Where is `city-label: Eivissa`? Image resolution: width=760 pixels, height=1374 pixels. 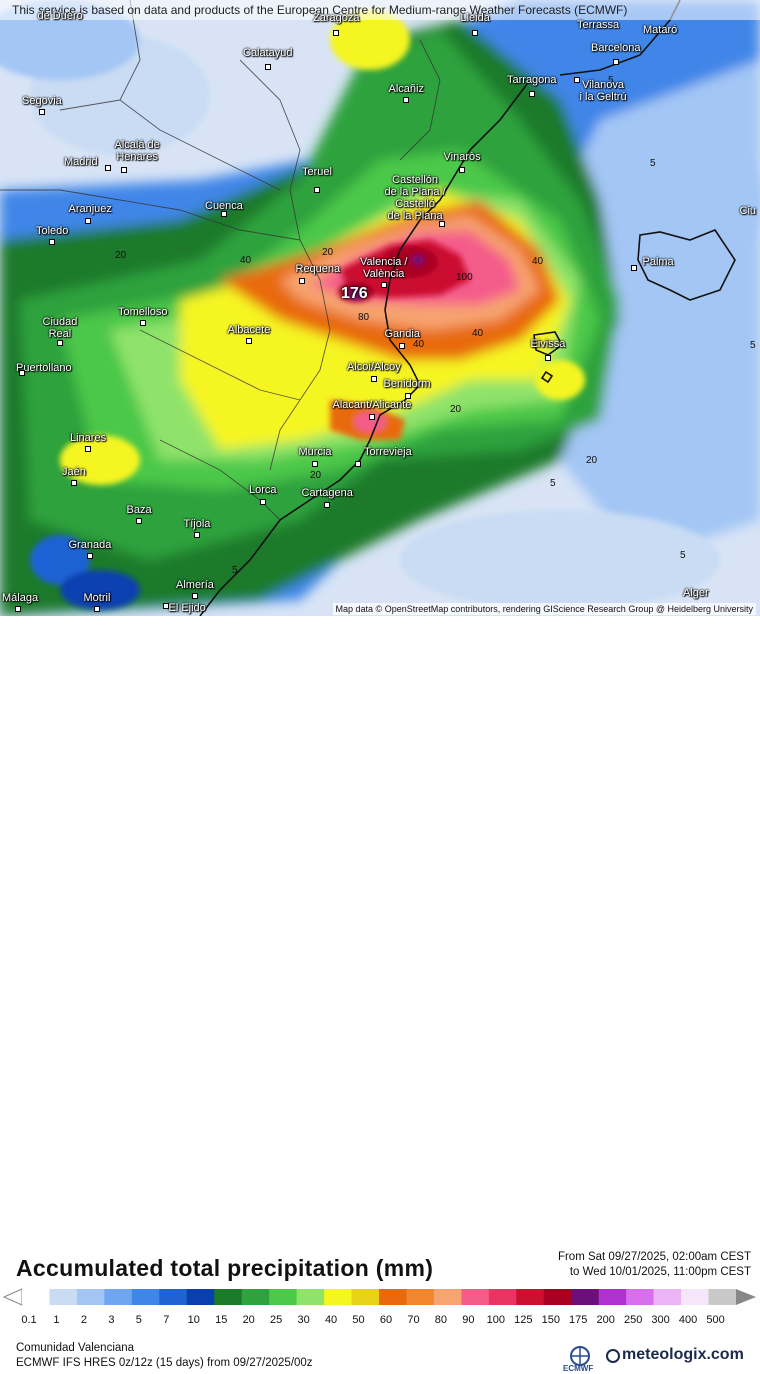
city-label: Eivissa is located at coordinates (548, 344).